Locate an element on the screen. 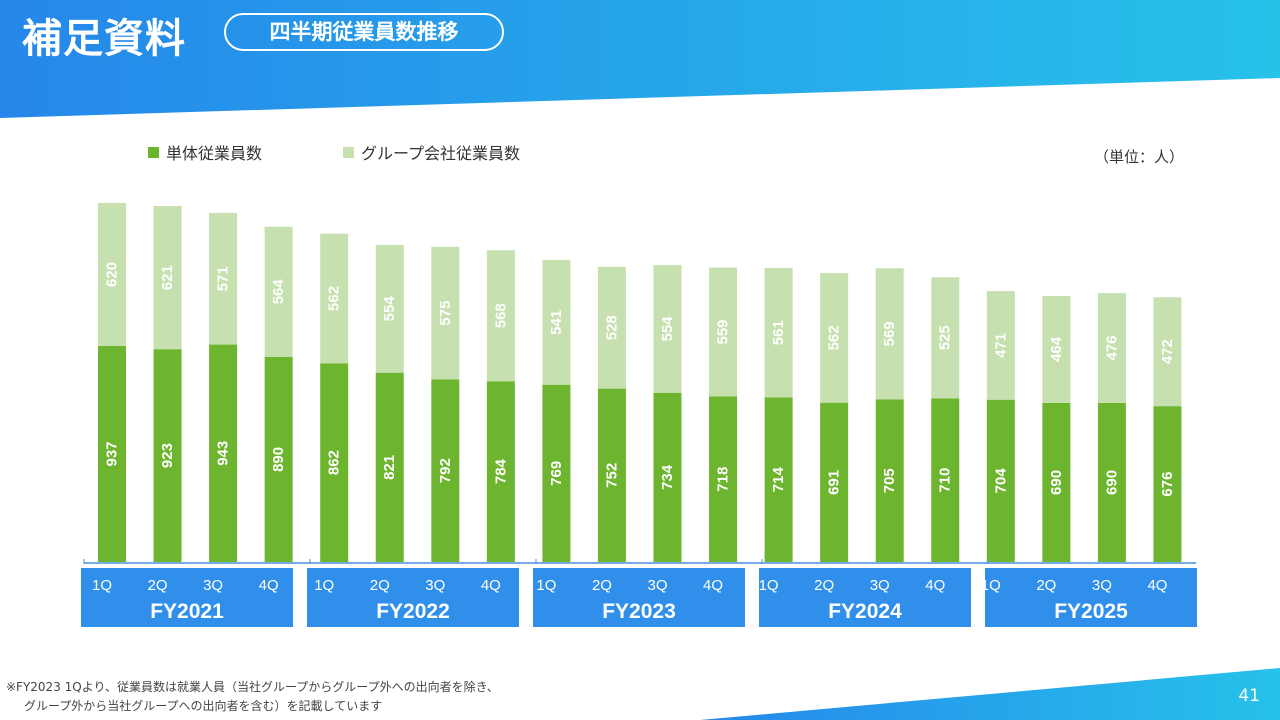 This screenshot has height=720, width=1280. data-label-standalone: 705 is located at coordinates (889, 480).